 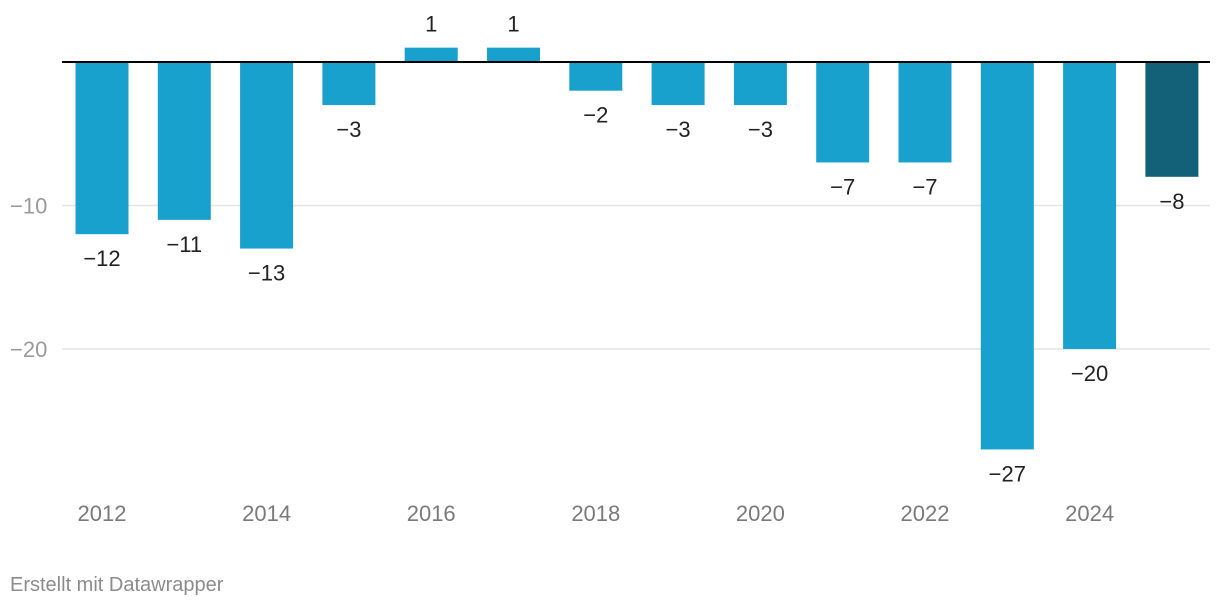 I want to click on bar-2024, so click(x=1090, y=205).